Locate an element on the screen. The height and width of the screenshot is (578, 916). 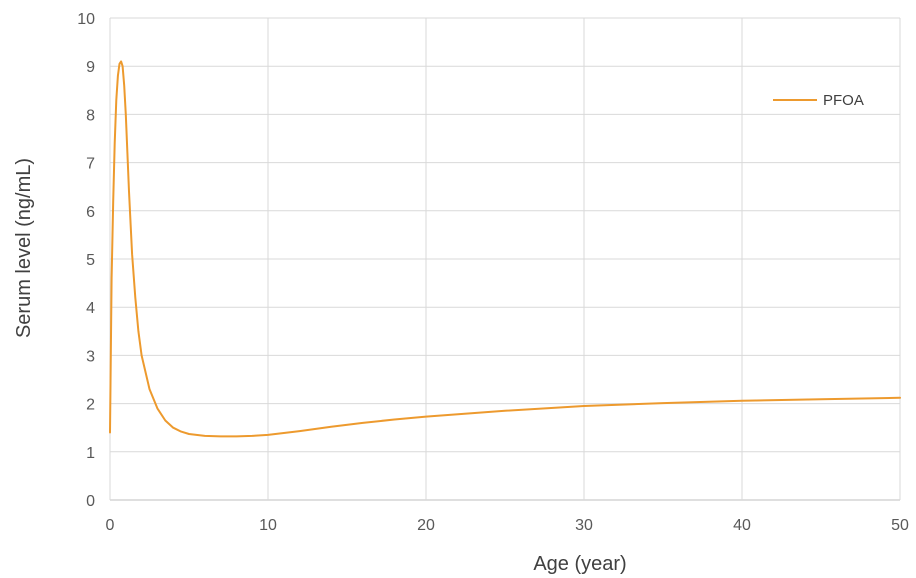
y-tick-label: 5 is located at coordinates (90, 260).